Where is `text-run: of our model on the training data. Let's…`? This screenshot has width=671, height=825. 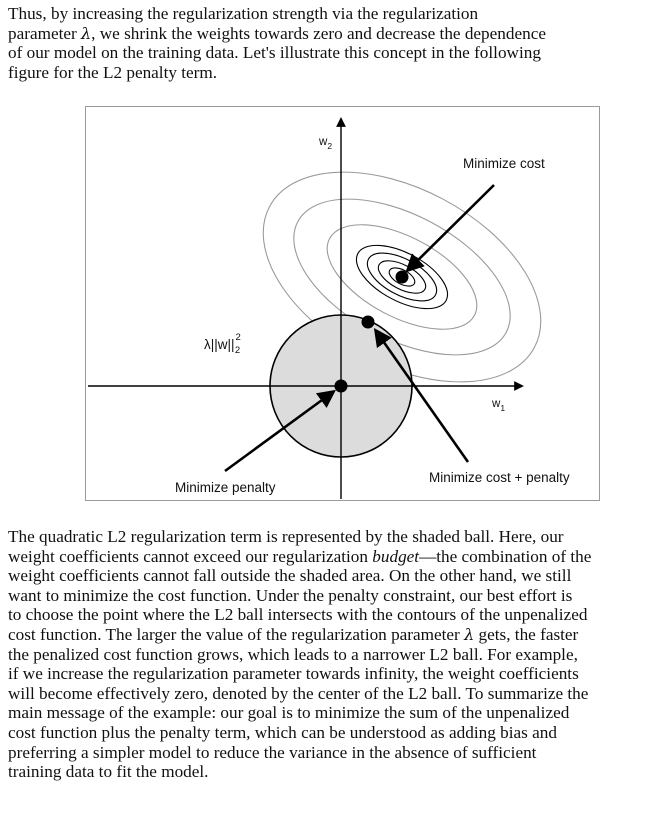 text-run: of our model on the training data. Let's… is located at coordinates (274, 53).